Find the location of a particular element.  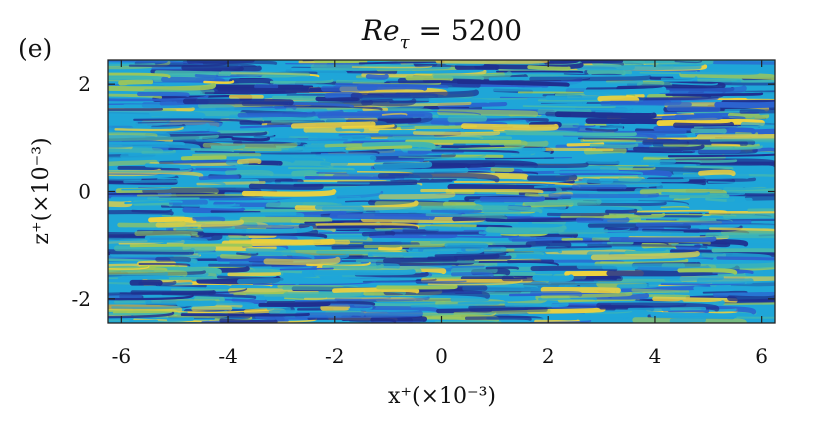

y-tick-label: 2 is located at coordinates (84, 84).